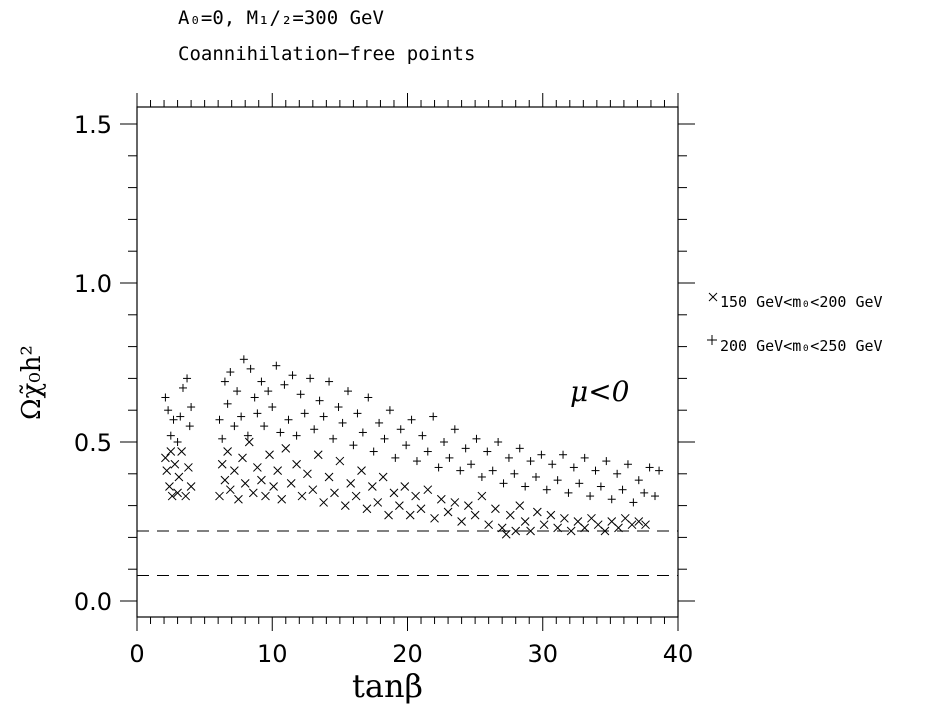  I want to click on reference-lines, so click(407, 553).